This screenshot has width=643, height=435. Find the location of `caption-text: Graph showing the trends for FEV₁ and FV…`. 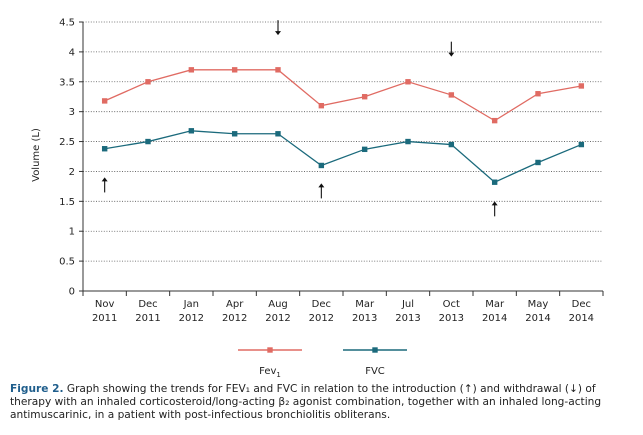

caption-text: Graph showing the trends for FEV₁ and FV… is located at coordinates (306, 402).